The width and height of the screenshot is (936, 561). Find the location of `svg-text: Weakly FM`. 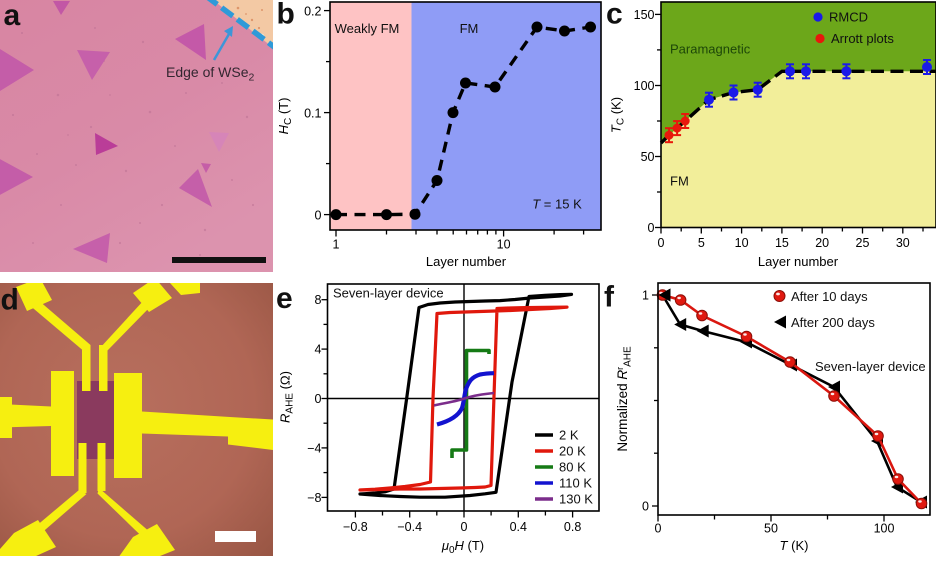

svg-text: Weakly FM is located at coordinates (367, 28).